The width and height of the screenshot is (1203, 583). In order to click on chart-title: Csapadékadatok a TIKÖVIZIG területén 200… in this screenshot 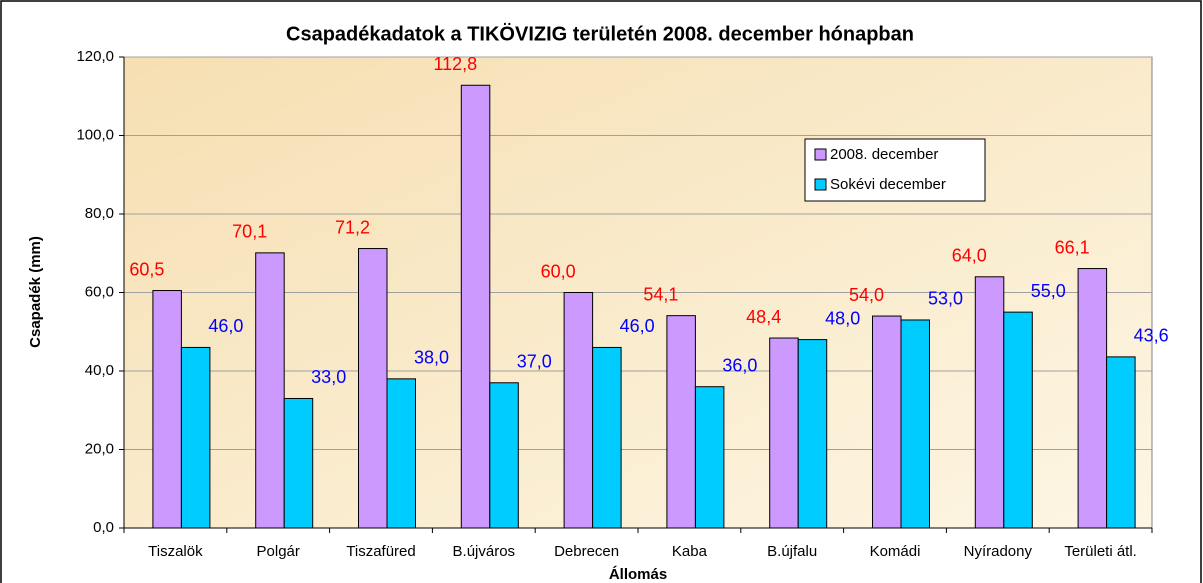, I will do `click(600, 33)`.